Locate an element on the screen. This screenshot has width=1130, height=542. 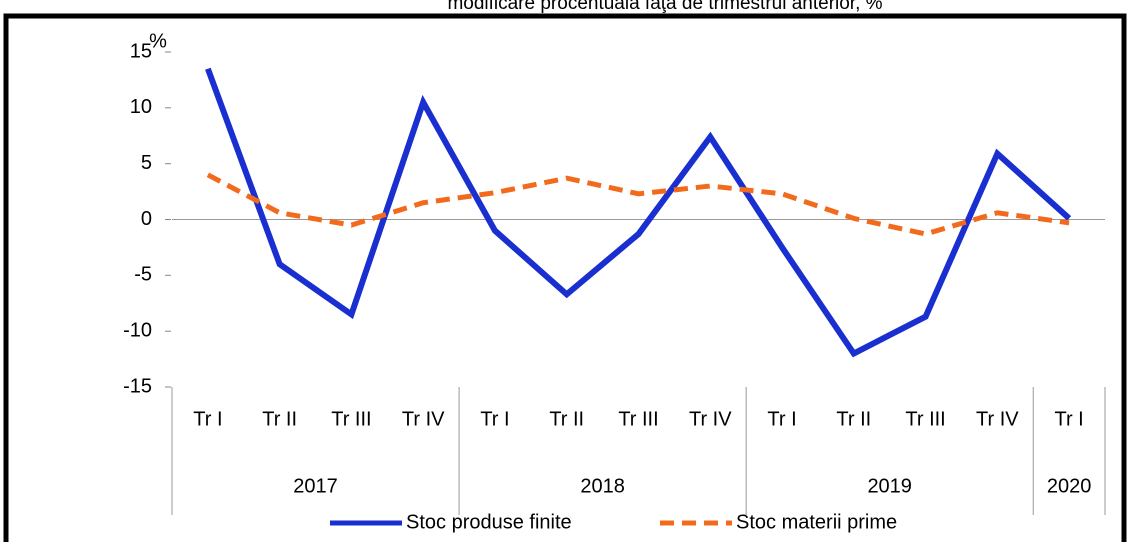
y-tick-label: 10 is located at coordinates (141, 107).